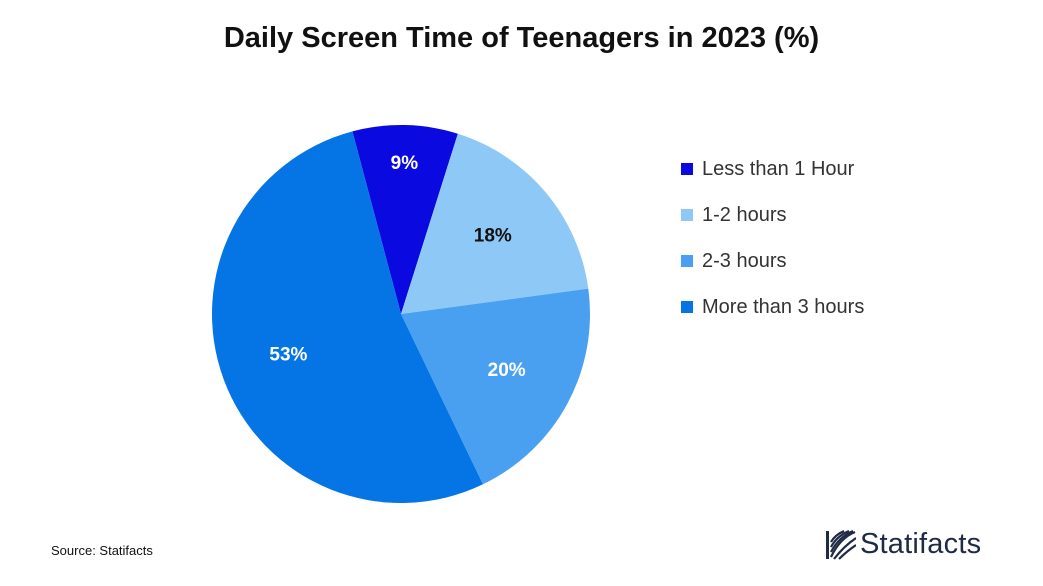 The height and width of the screenshot is (586, 1043). I want to click on source-note: Source: Statifacts, so click(102, 550).